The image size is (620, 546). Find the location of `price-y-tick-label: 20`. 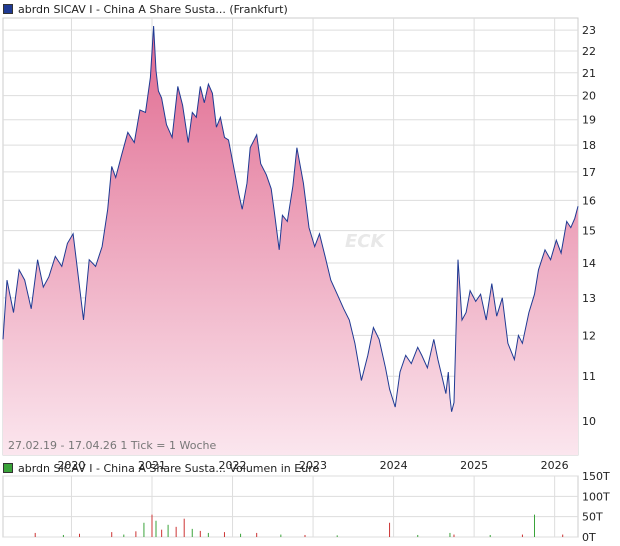

price-y-tick-label: 20 is located at coordinates (589, 96).